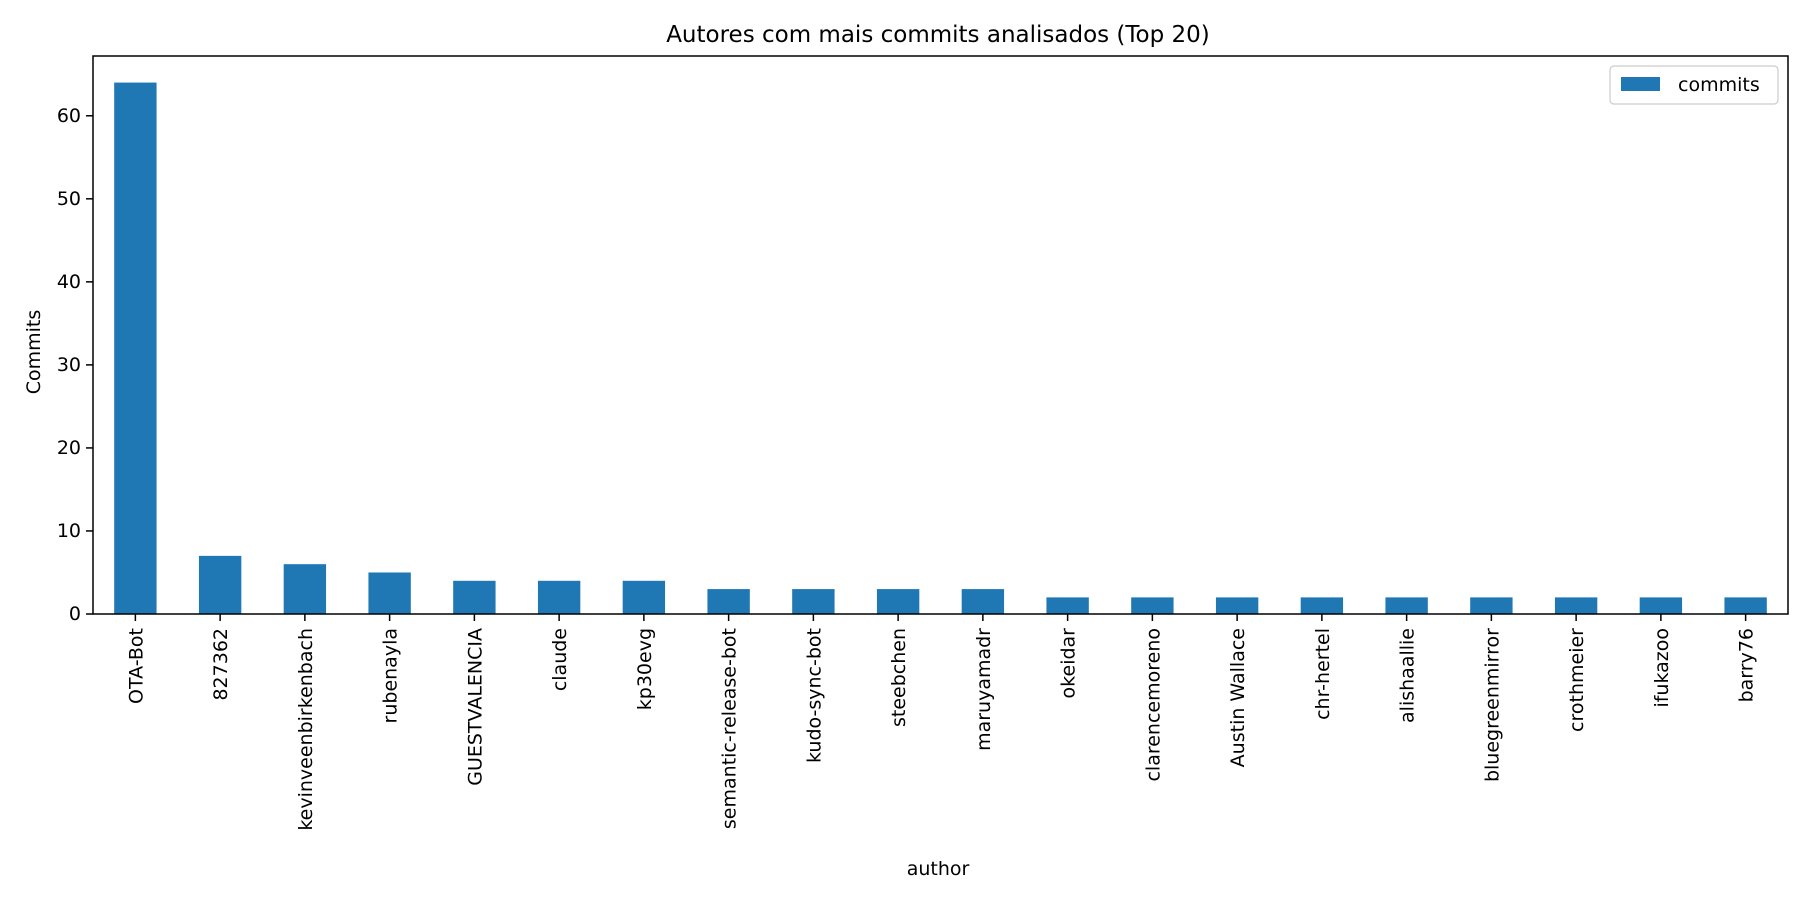  What do you see at coordinates (1662, 668) in the screenshot?
I see `x-tick-label: ifukazoo` at bounding box center [1662, 668].